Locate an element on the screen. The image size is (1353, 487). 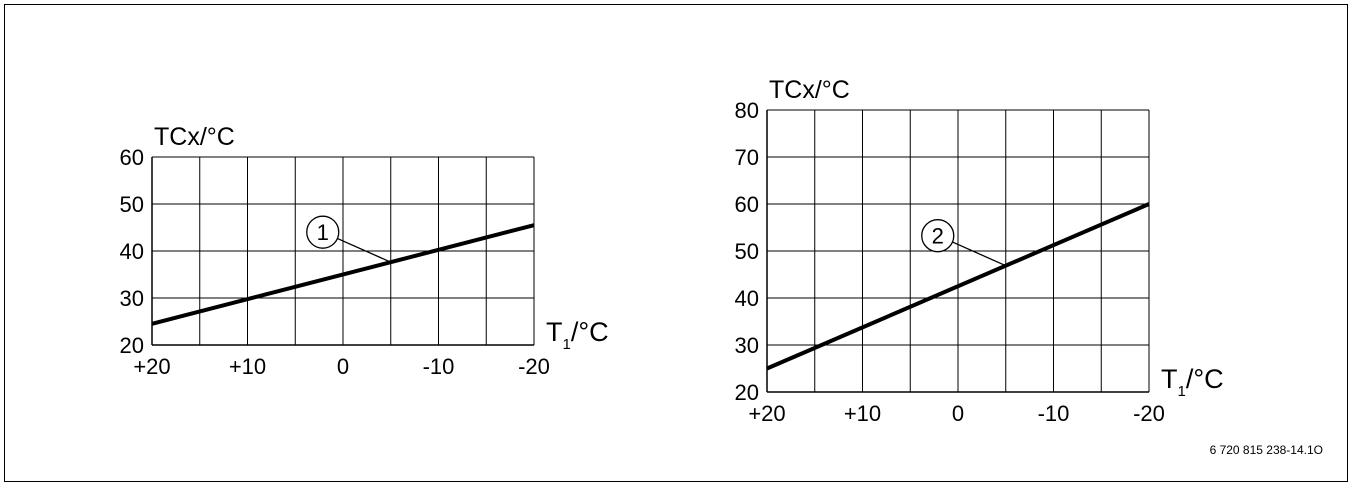
marker-label: 2 is located at coordinates (938, 236).